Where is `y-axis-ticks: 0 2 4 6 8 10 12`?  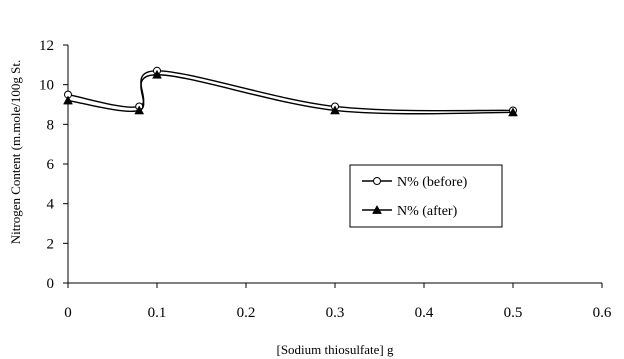 y-axis-ticks: 0 2 4 6 8 10 12 is located at coordinates (53, 165).